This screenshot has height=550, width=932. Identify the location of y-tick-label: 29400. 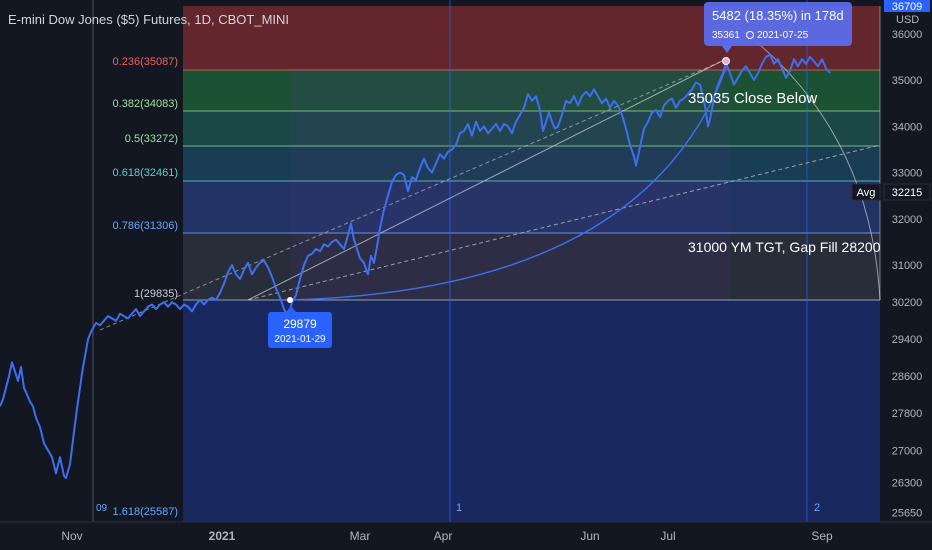
(907, 340).